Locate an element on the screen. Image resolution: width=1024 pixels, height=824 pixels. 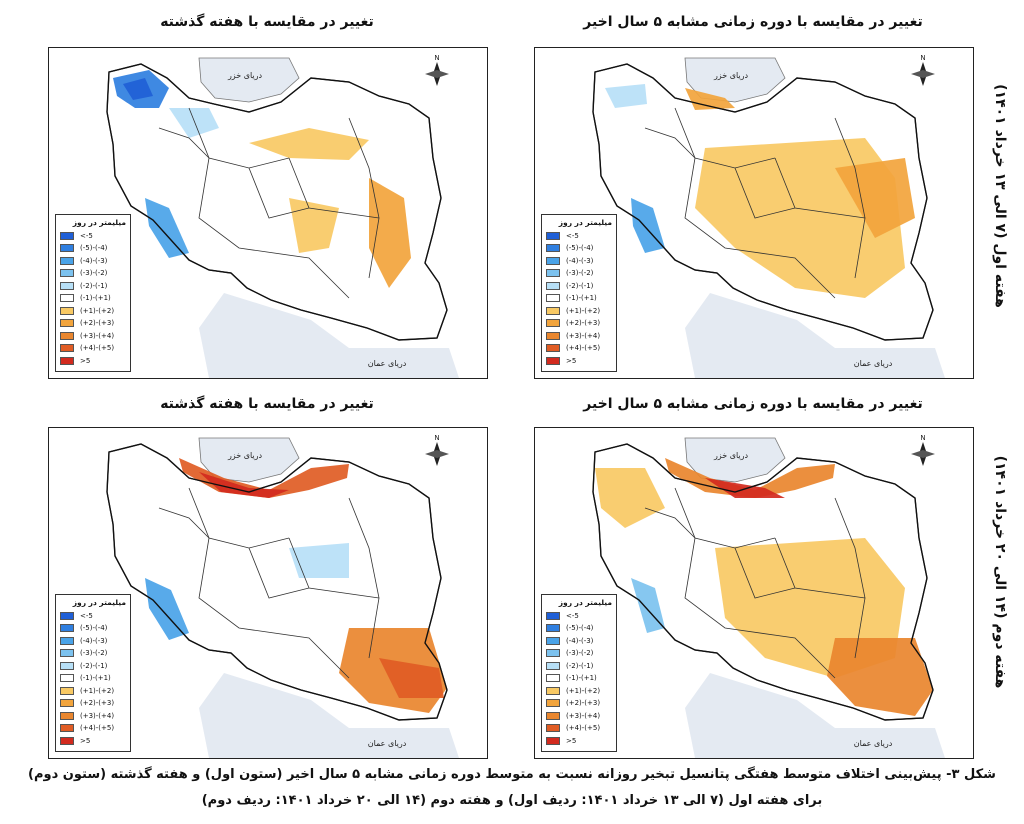
legend-item: (+1)-(+2) is located at coordinates (579, 311).